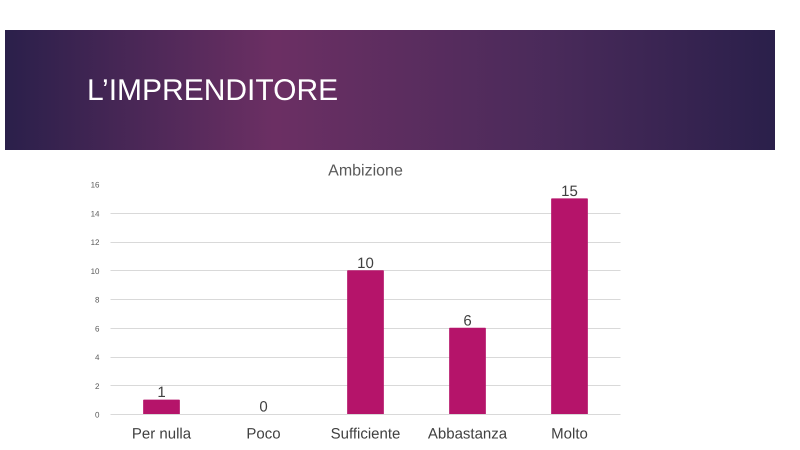 The height and width of the screenshot is (450, 800). What do you see at coordinates (212, 91) in the screenshot?
I see `chart-title: L’IMPRENDITORE` at bounding box center [212, 91].